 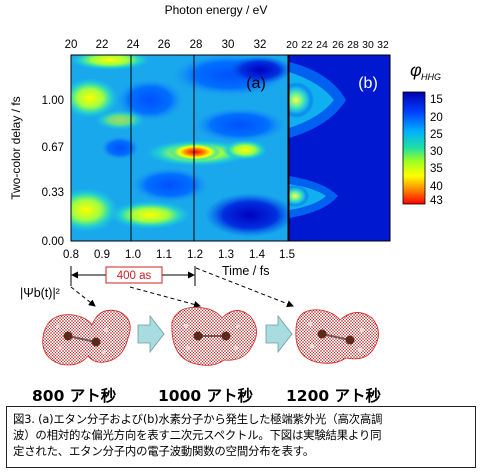 What do you see at coordinates (416, 70) in the screenshot?
I see `colorbar-title: φ` at bounding box center [416, 70].